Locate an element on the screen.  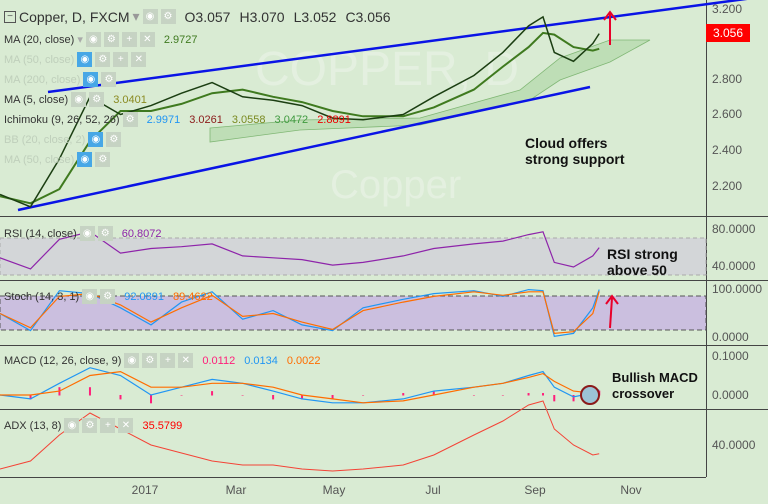
legend-adx: ADX (13, 8) ◉ ⚙ + ✕ 35.5799 is located at coordinates (93, 425).